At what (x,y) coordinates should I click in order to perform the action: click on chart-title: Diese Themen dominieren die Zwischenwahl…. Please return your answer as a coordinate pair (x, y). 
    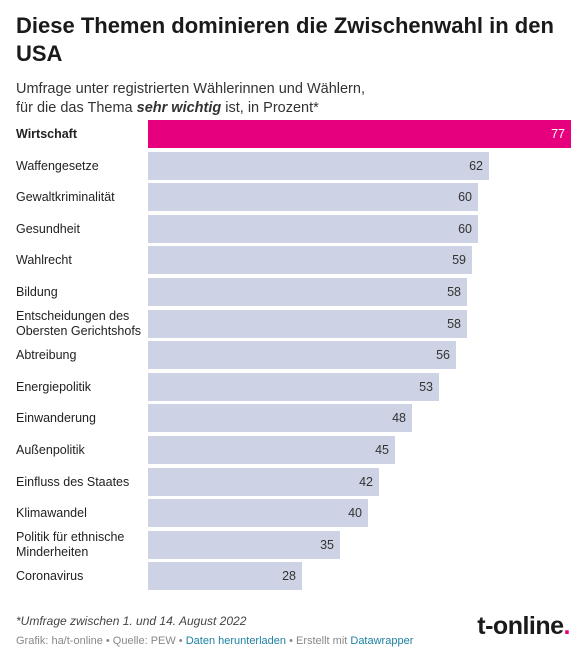
    Looking at the image, I should click on (285, 39).